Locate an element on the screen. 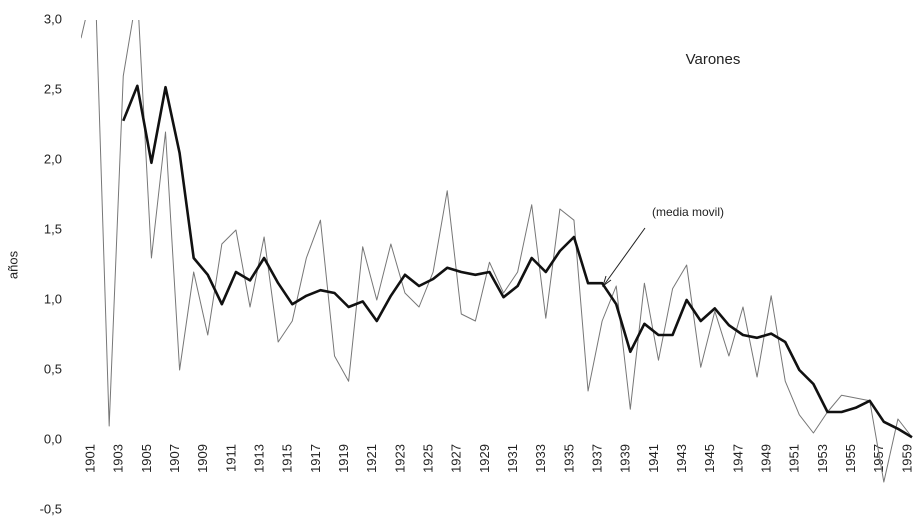 The image size is (913, 519). x-tick-label: 1949 is located at coordinates (766, 458).